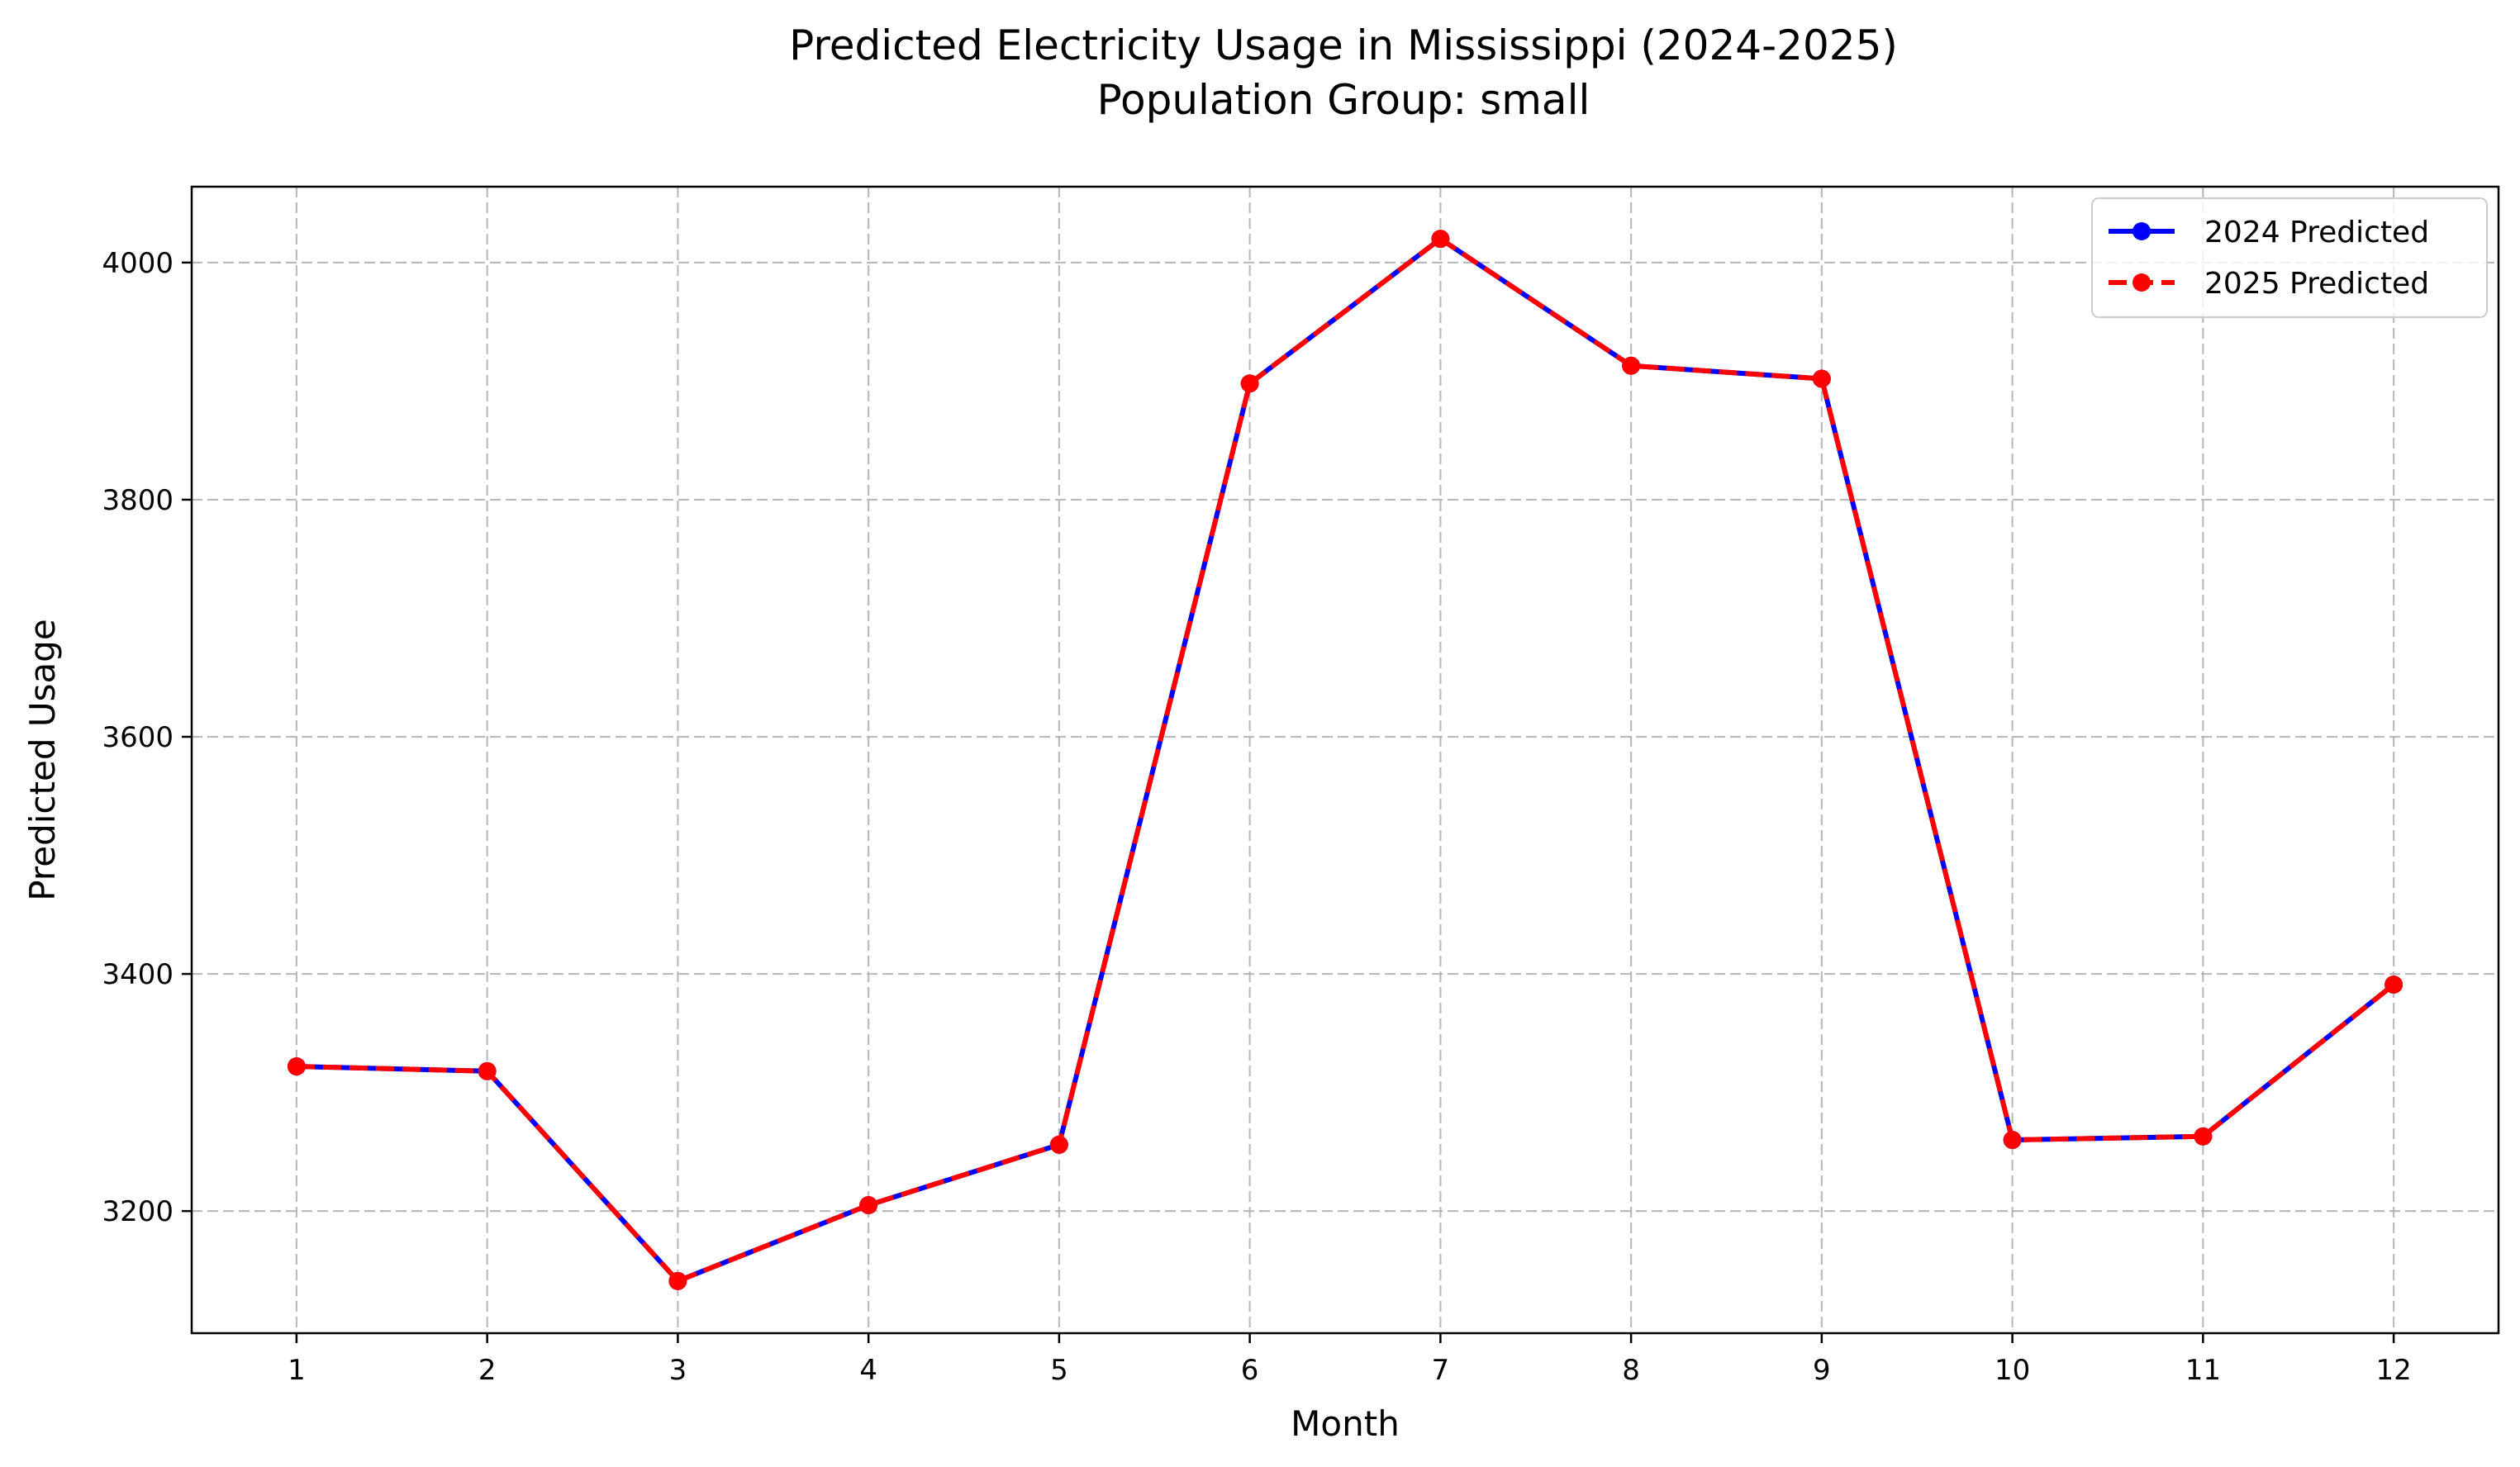  I want to click on legend-label: 2025 Predicted, so click(2316, 284).